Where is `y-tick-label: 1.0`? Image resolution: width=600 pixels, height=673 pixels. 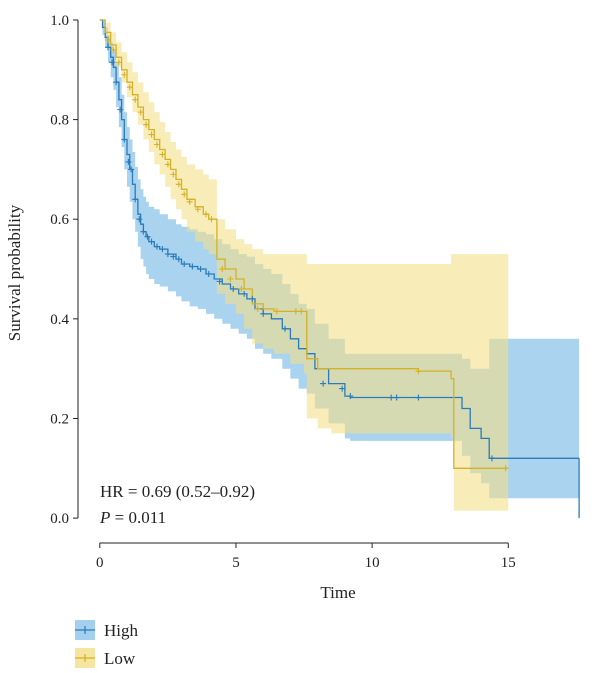
y-tick-label: 1.0 is located at coordinates (59, 21).